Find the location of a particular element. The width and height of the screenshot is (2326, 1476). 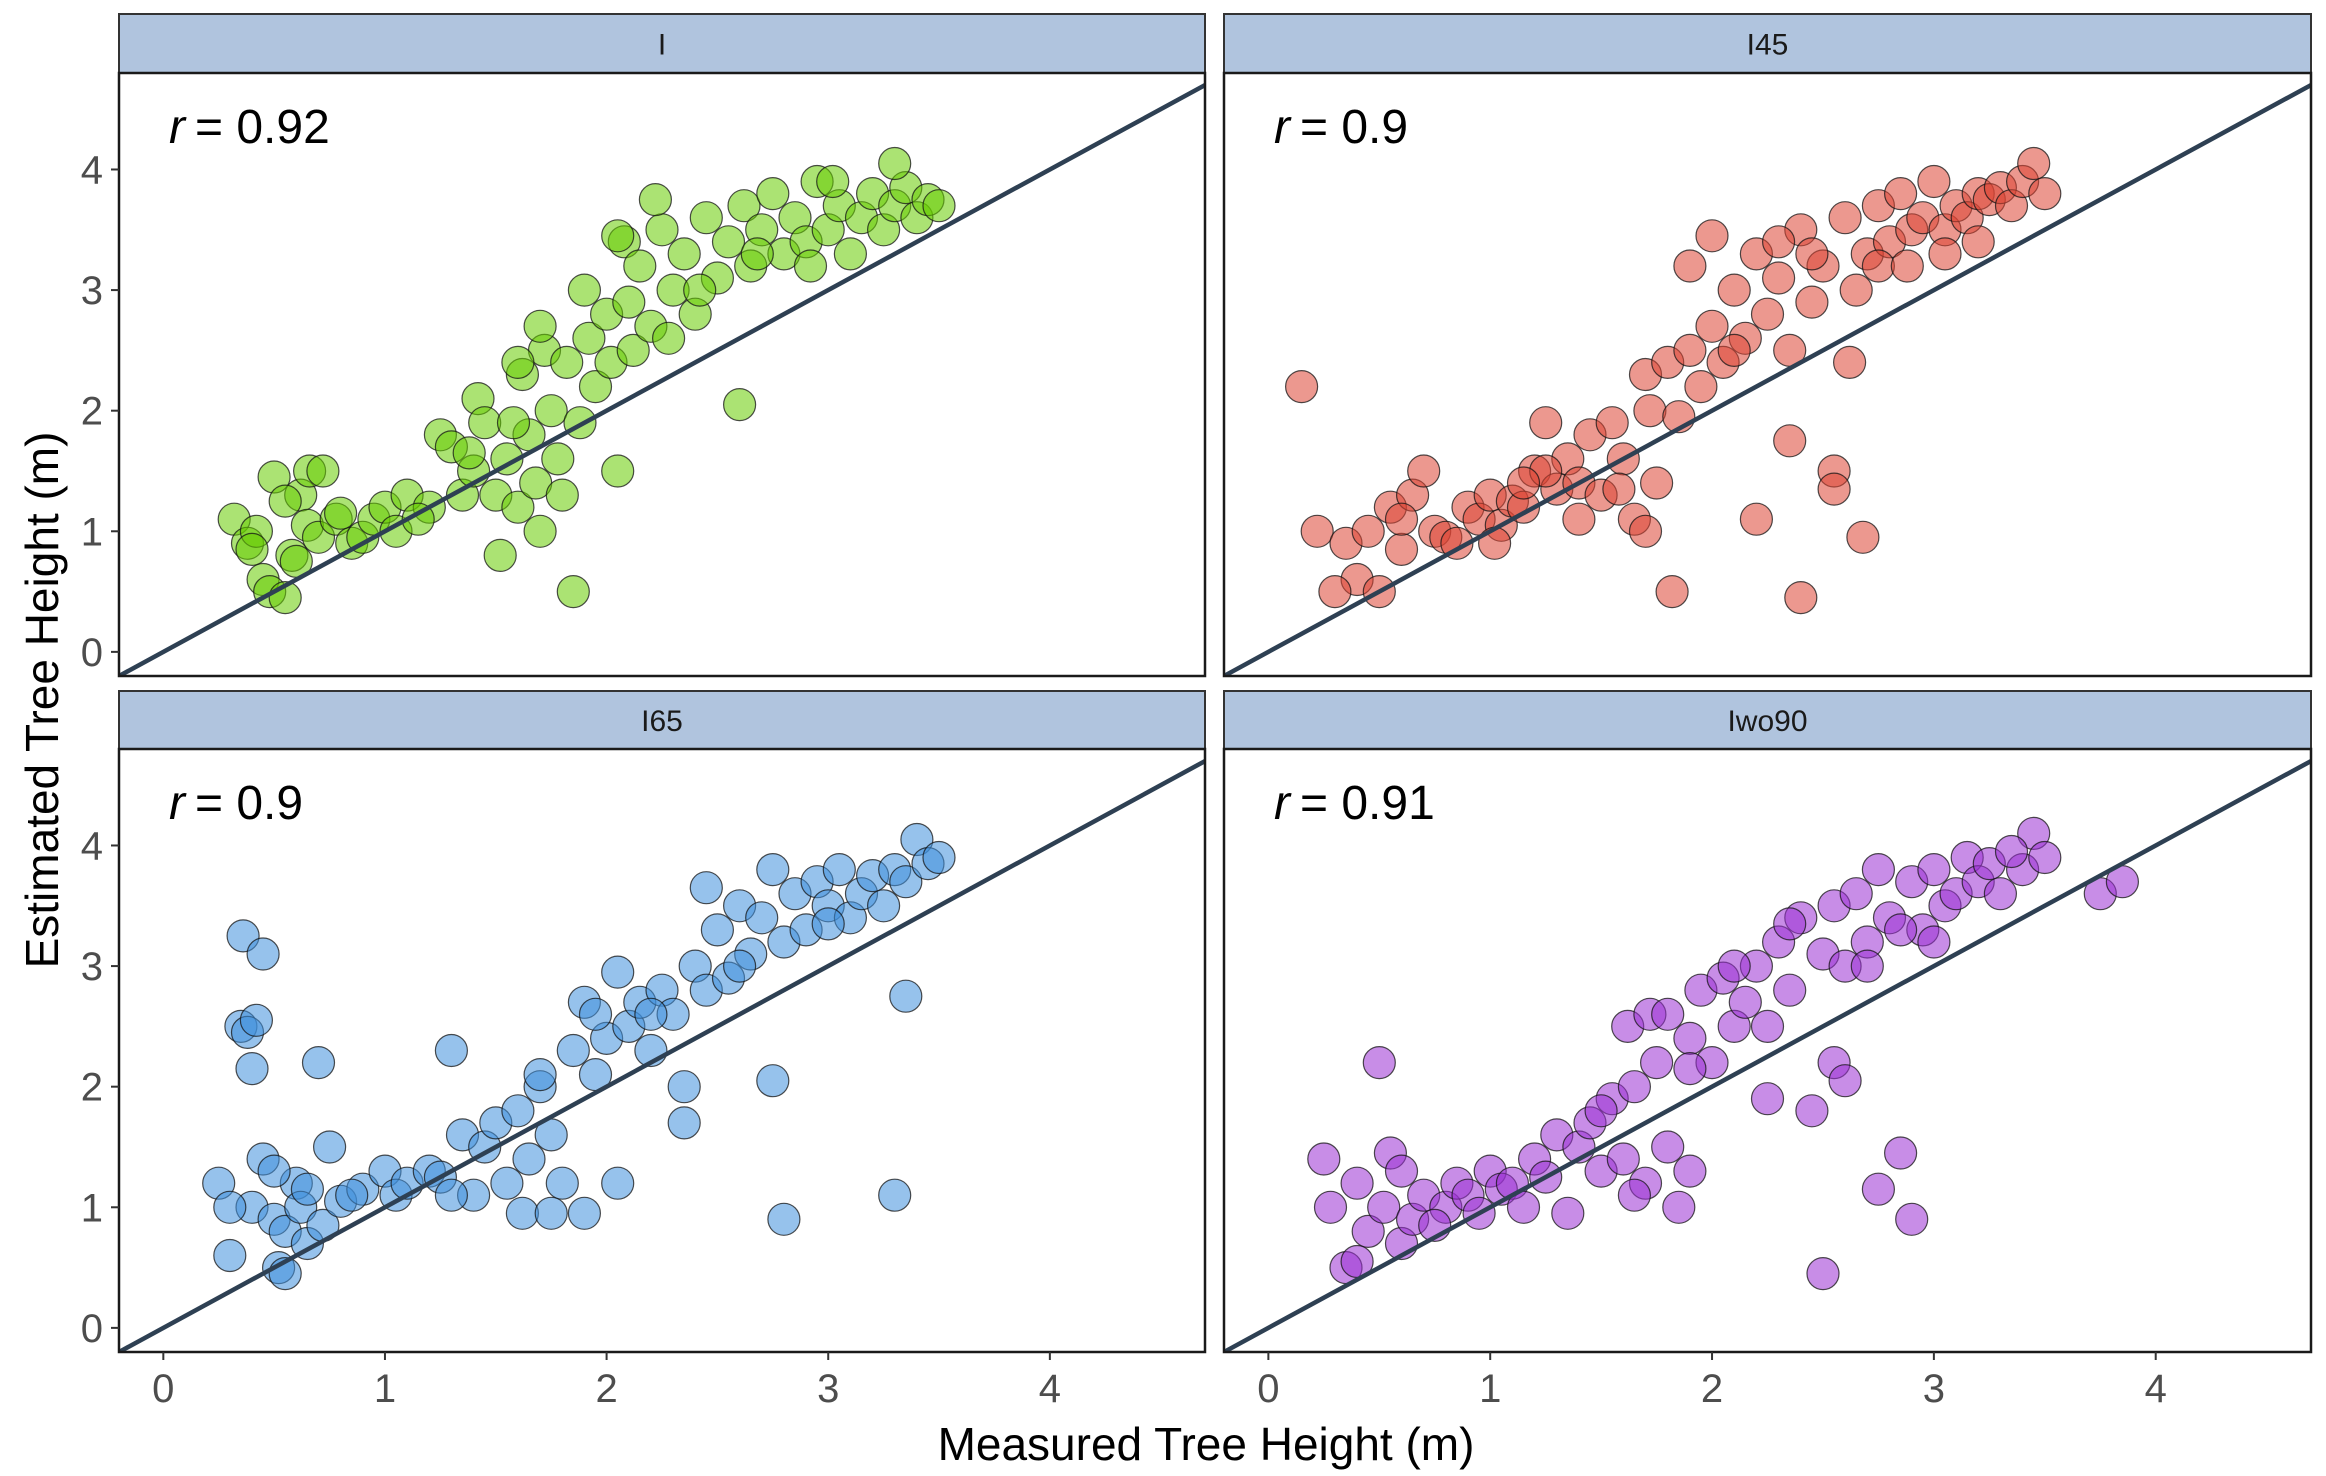

x-axis-ticks-left: 0 1 2 3 4 is located at coordinates (606, 1389).